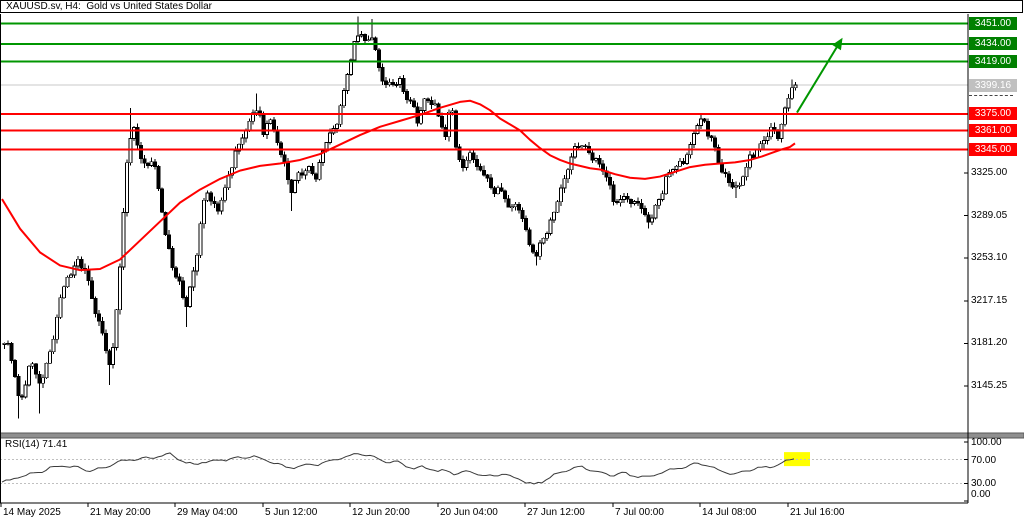 The width and height of the screenshot is (1024, 524). What do you see at coordinates (993, 114) in the screenshot?
I see `level-price-label: 3375.00` at bounding box center [993, 114].